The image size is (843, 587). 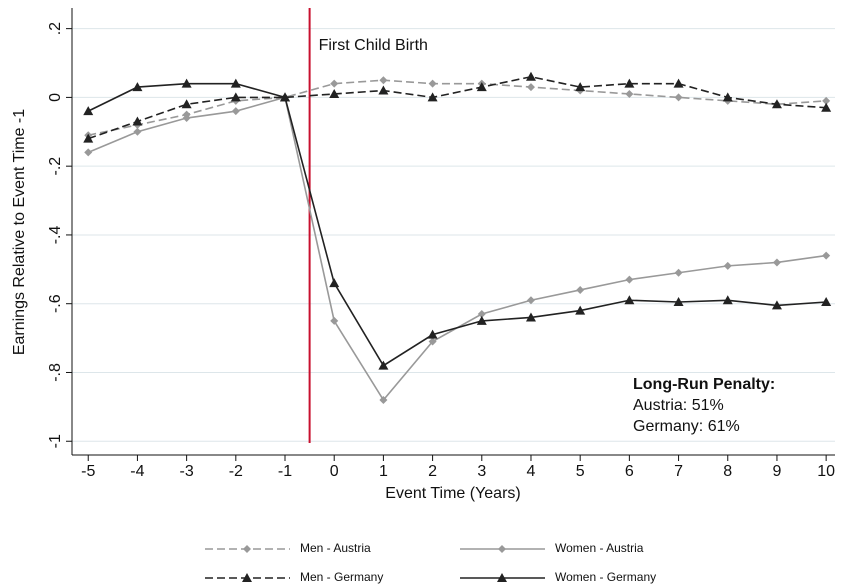 I want to click on legend-label: Women - Germany, so click(x=605, y=577).